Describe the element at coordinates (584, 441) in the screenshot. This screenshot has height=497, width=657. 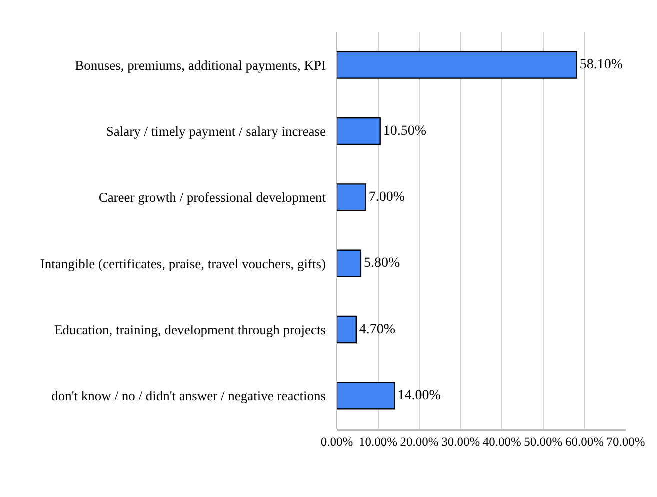
I see `x-tick-label: 60.00%` at that location.